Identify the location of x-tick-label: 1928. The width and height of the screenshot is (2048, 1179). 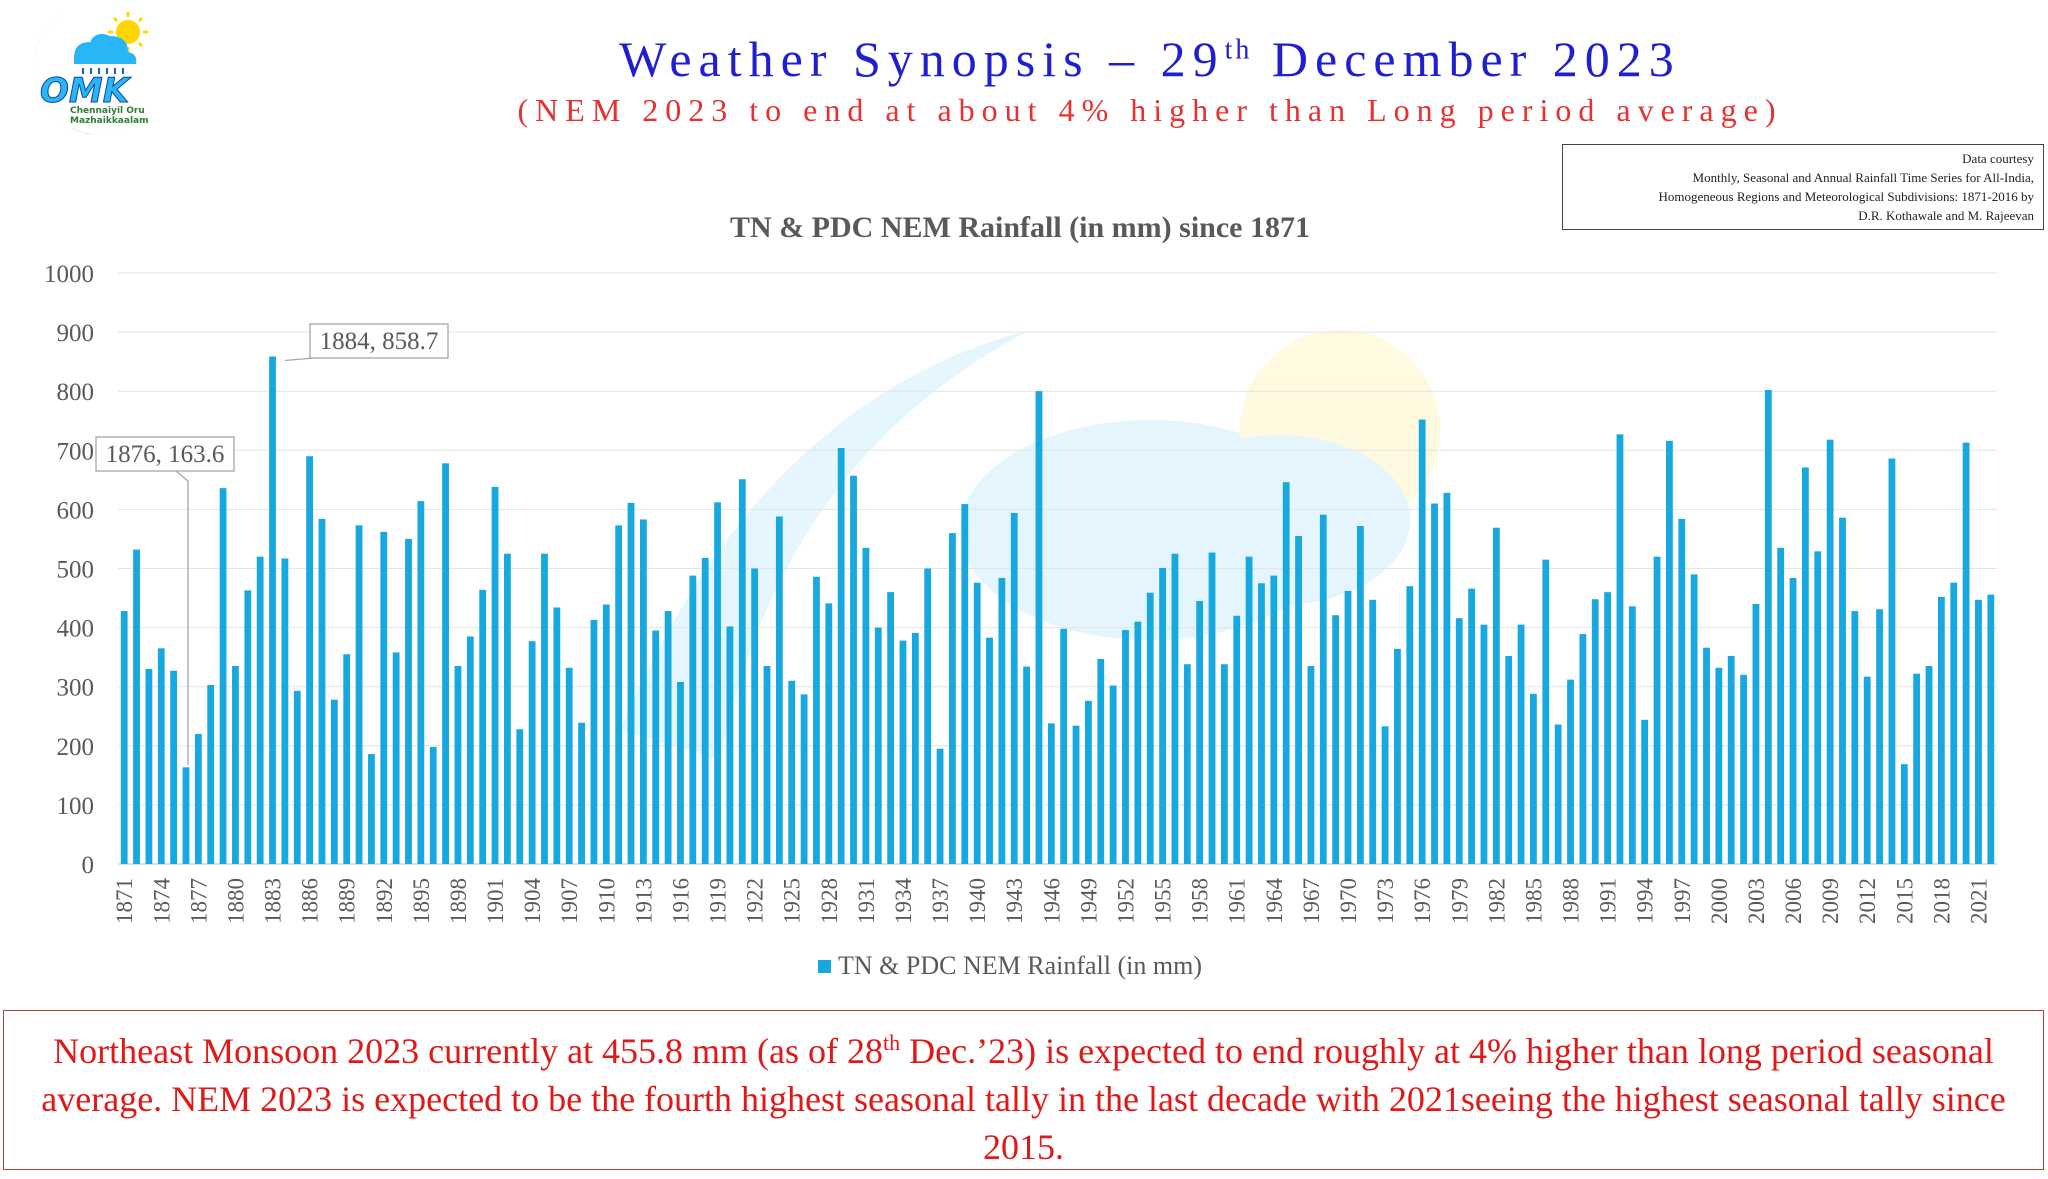
(829, 901).